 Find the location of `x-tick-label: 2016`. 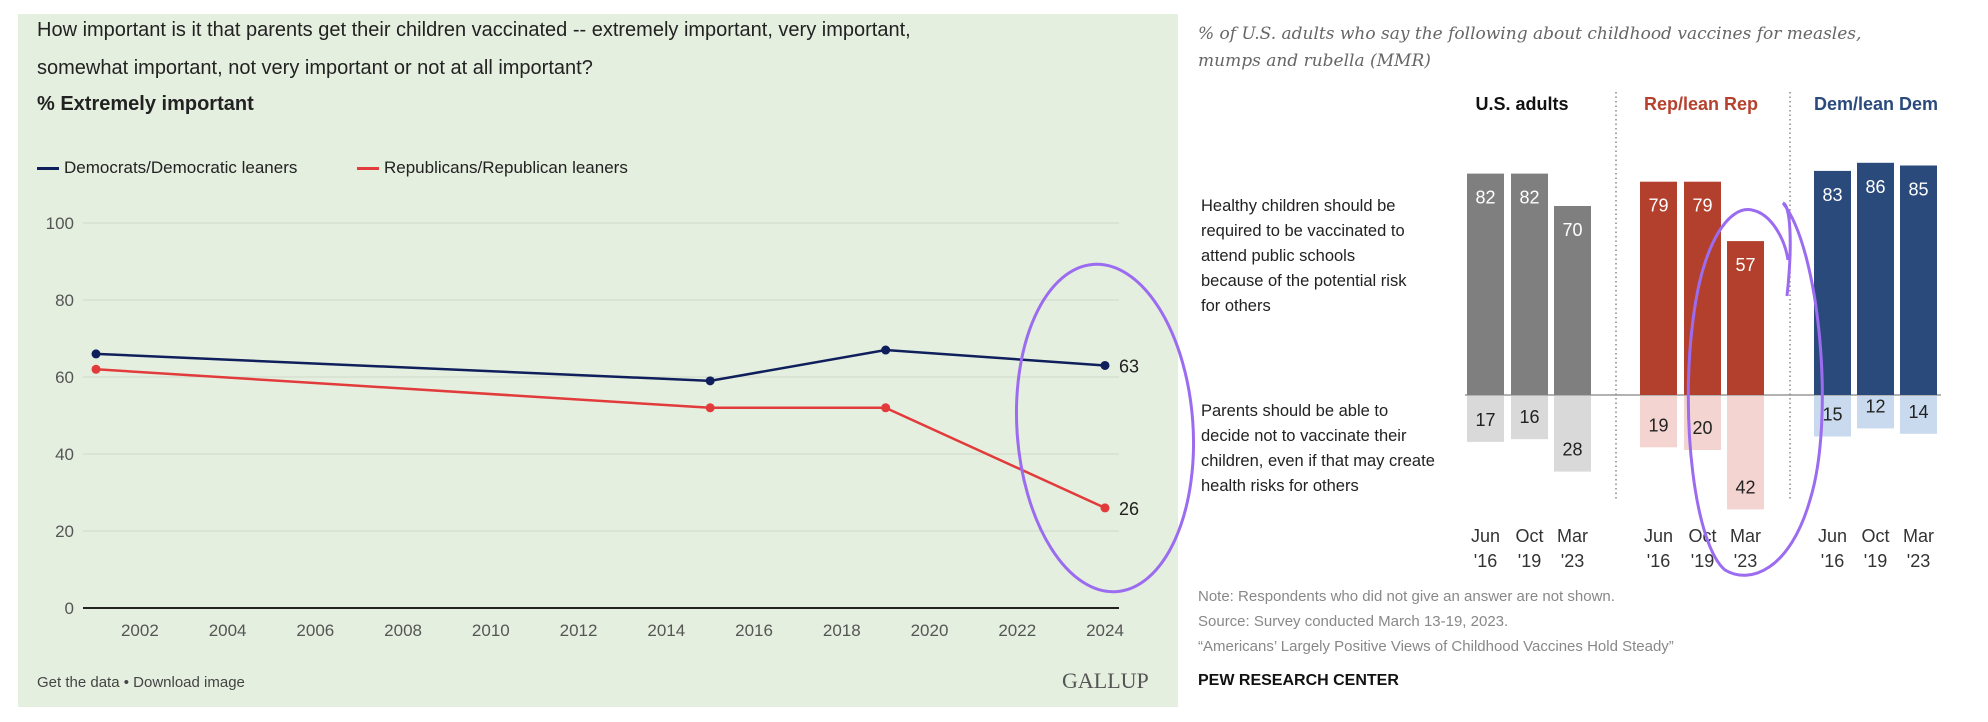

x-tick-label: 2016 is located at coordinates (754, 630).